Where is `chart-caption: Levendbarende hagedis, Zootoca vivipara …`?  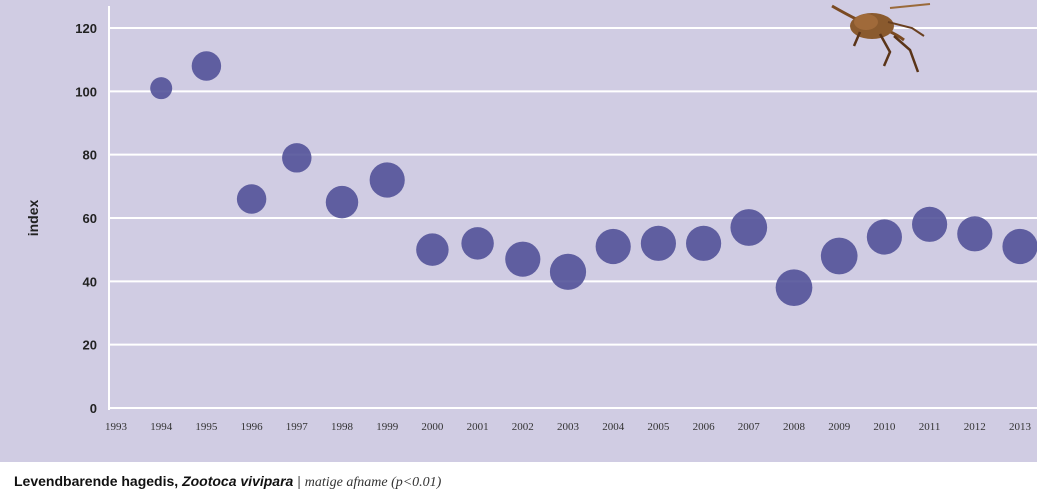
chart-caption: Levendbarende hagedis, Zootoca vivipara … is located at coordinates (227, 482).